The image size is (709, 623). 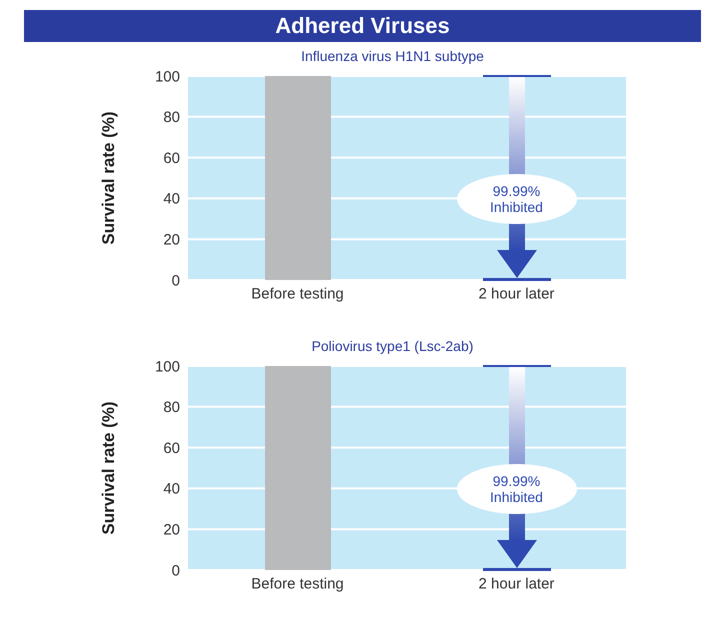 I want to click on chart-subtitle: Influenza virus H1N1 subtype, so click(x=392, y=56).